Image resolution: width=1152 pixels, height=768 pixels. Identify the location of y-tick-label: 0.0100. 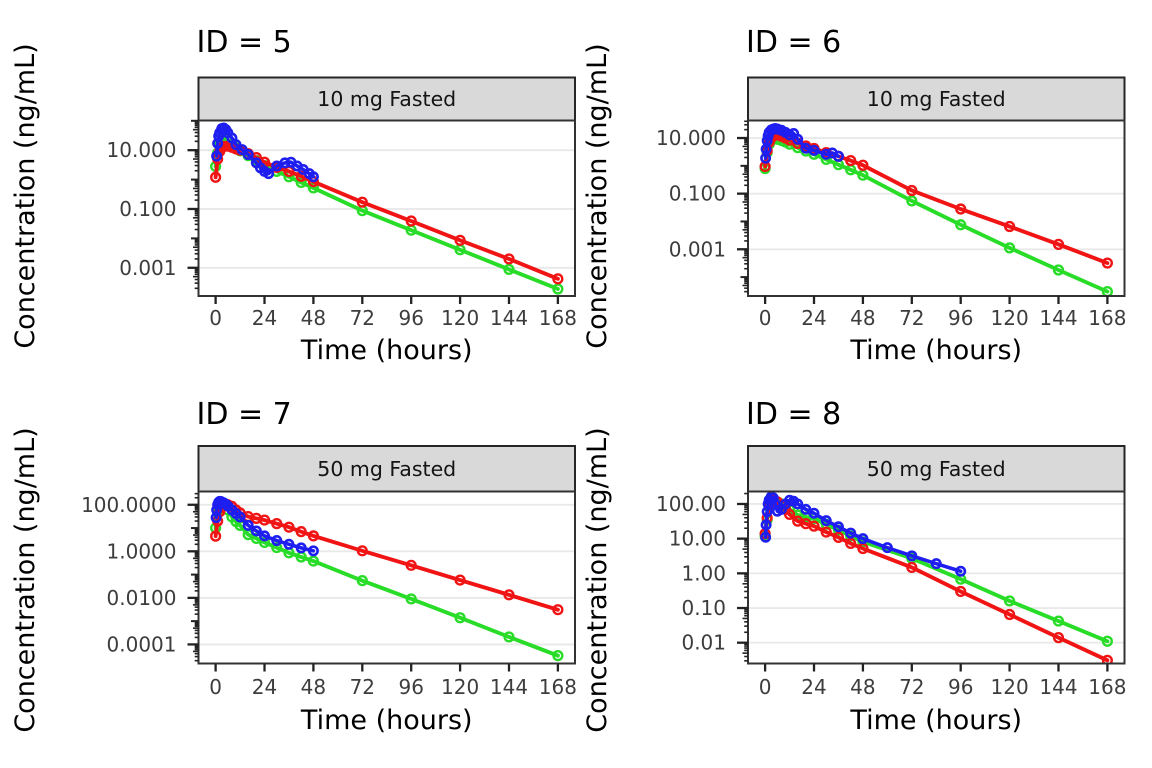
(142, 598).